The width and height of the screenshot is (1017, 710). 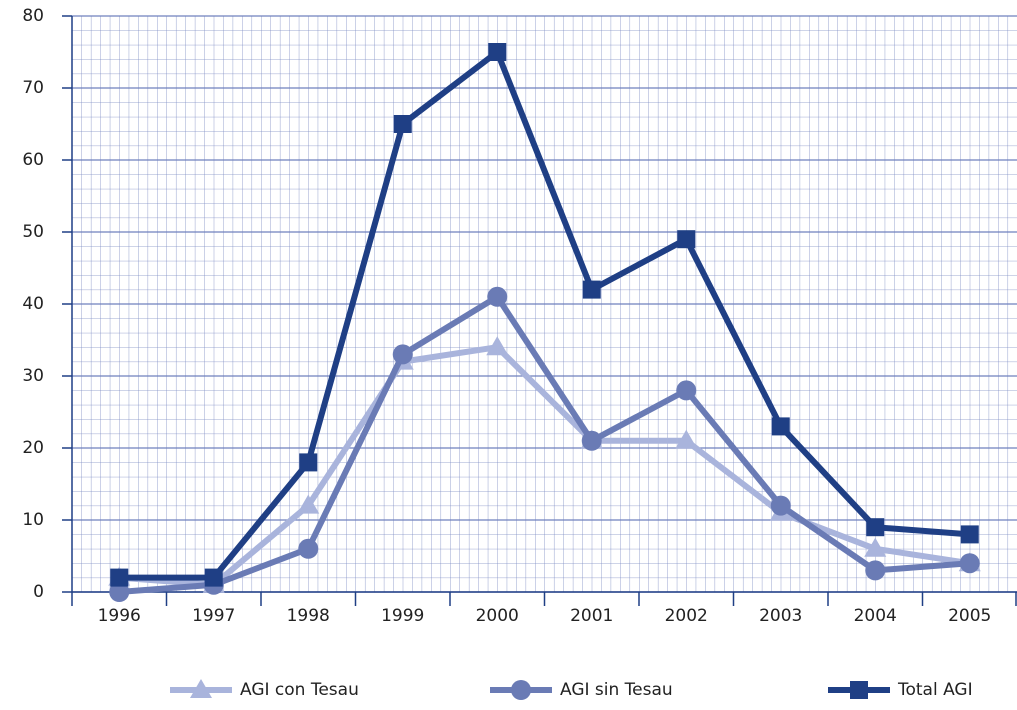 What do you see at coordinates (402, 616) in the screenshot?
I see `x-tick-label: 1999` at bounding box center [402, 616].